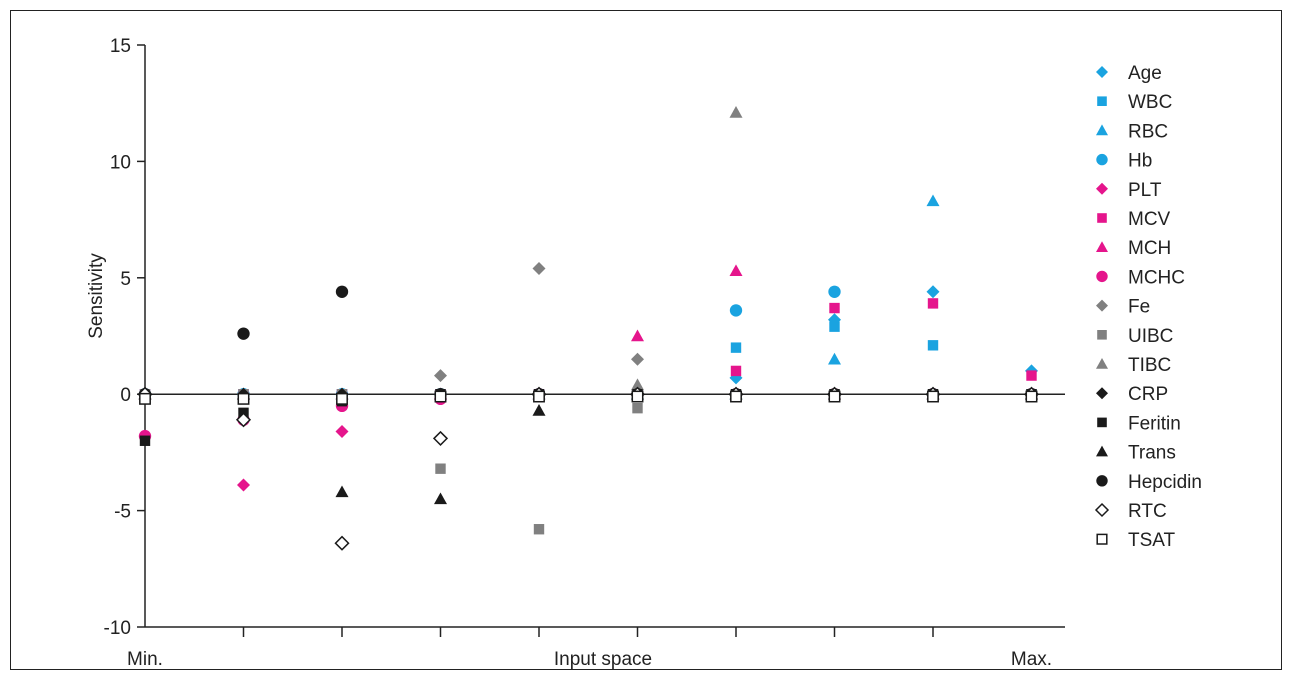 The height and width of the screenshot is (680, 1296). I want to click on legend-marker-feritin, so click(1102, 422).